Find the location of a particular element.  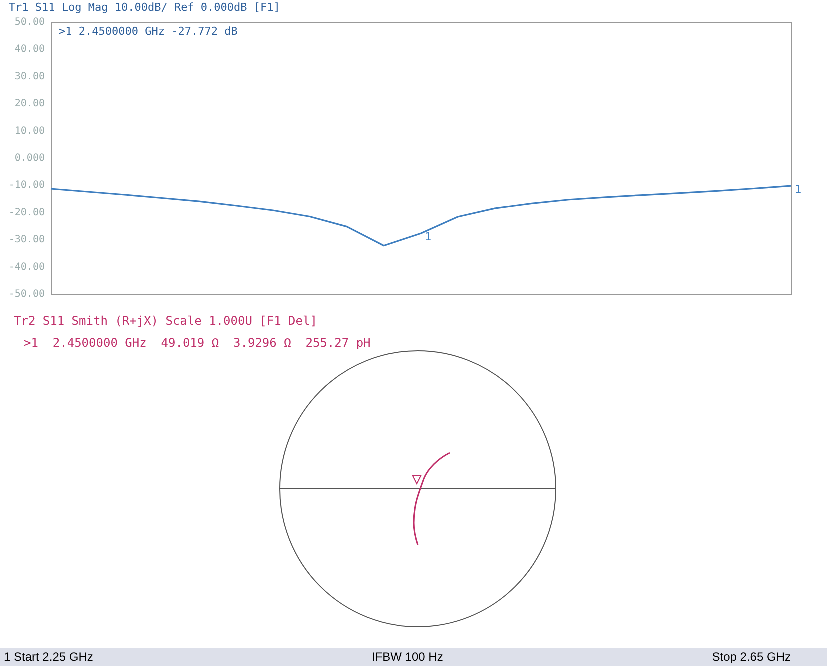

text: Stop 2.65 GHz is located at coordinates (751, 657).